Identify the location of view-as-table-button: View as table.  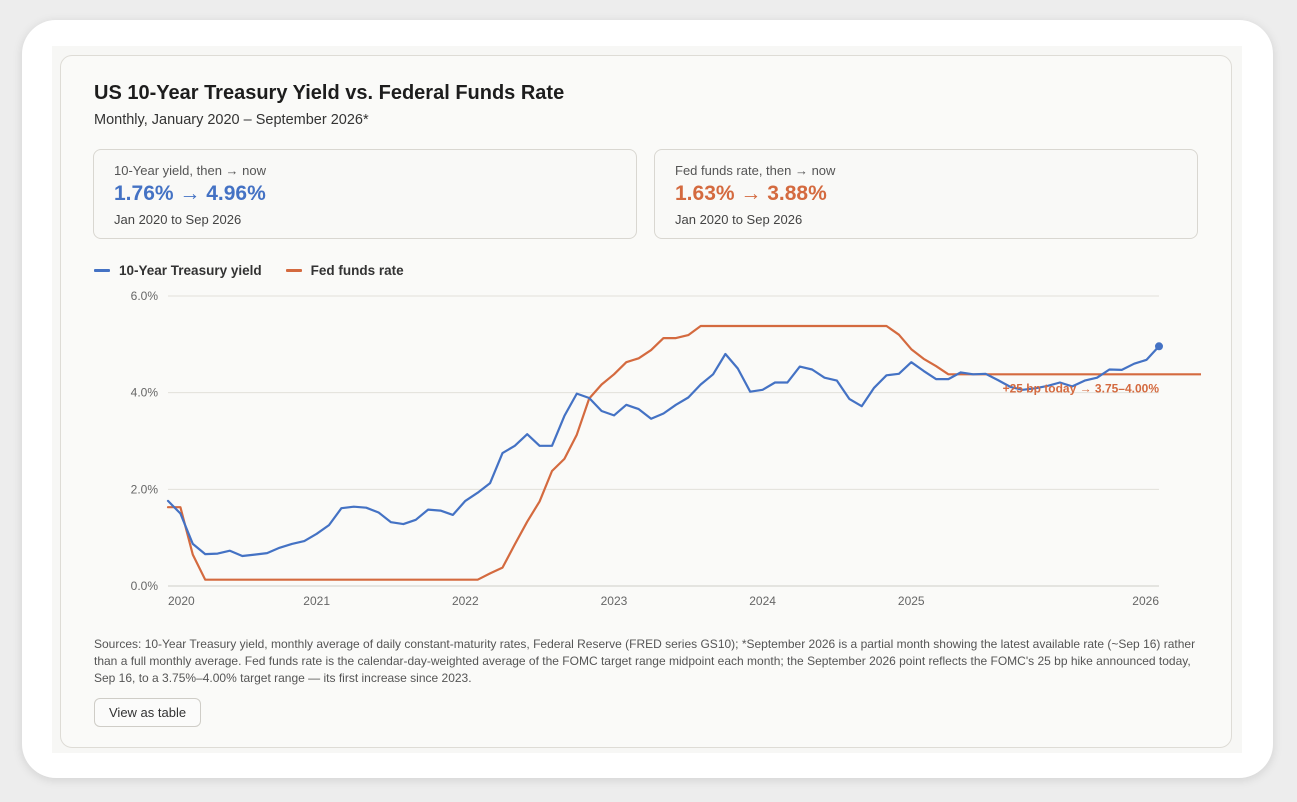
(148, 712).